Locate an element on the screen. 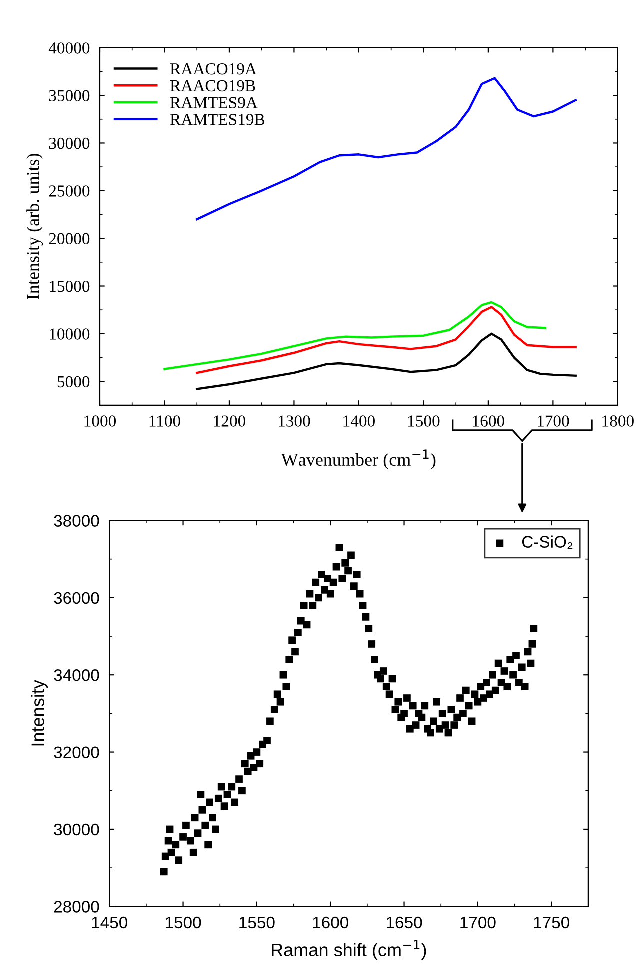  y-tick-label: 5000 is located at coordinates (74, 382).